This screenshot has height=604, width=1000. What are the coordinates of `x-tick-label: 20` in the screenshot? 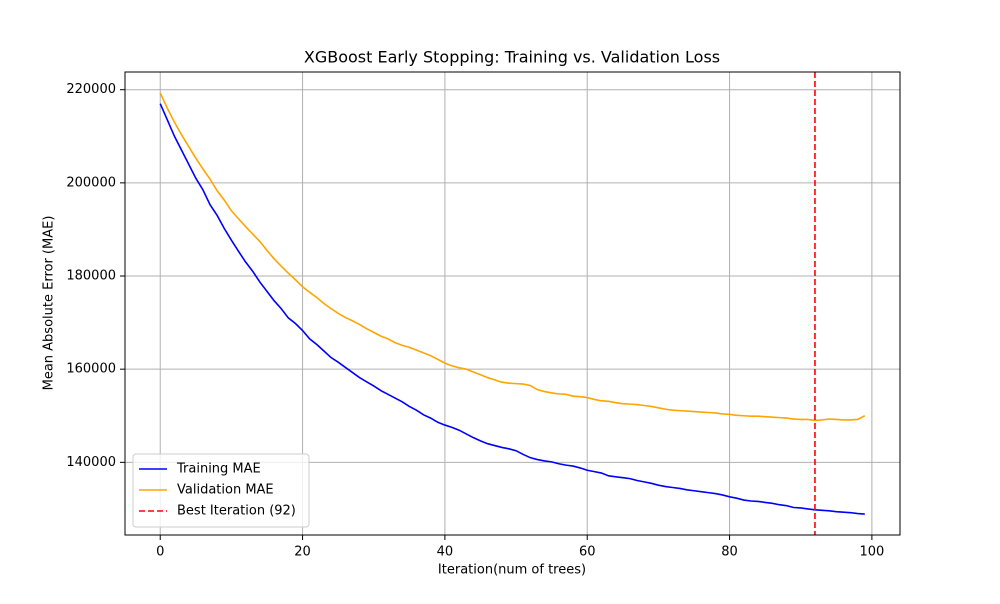 It's located at (302, 552).